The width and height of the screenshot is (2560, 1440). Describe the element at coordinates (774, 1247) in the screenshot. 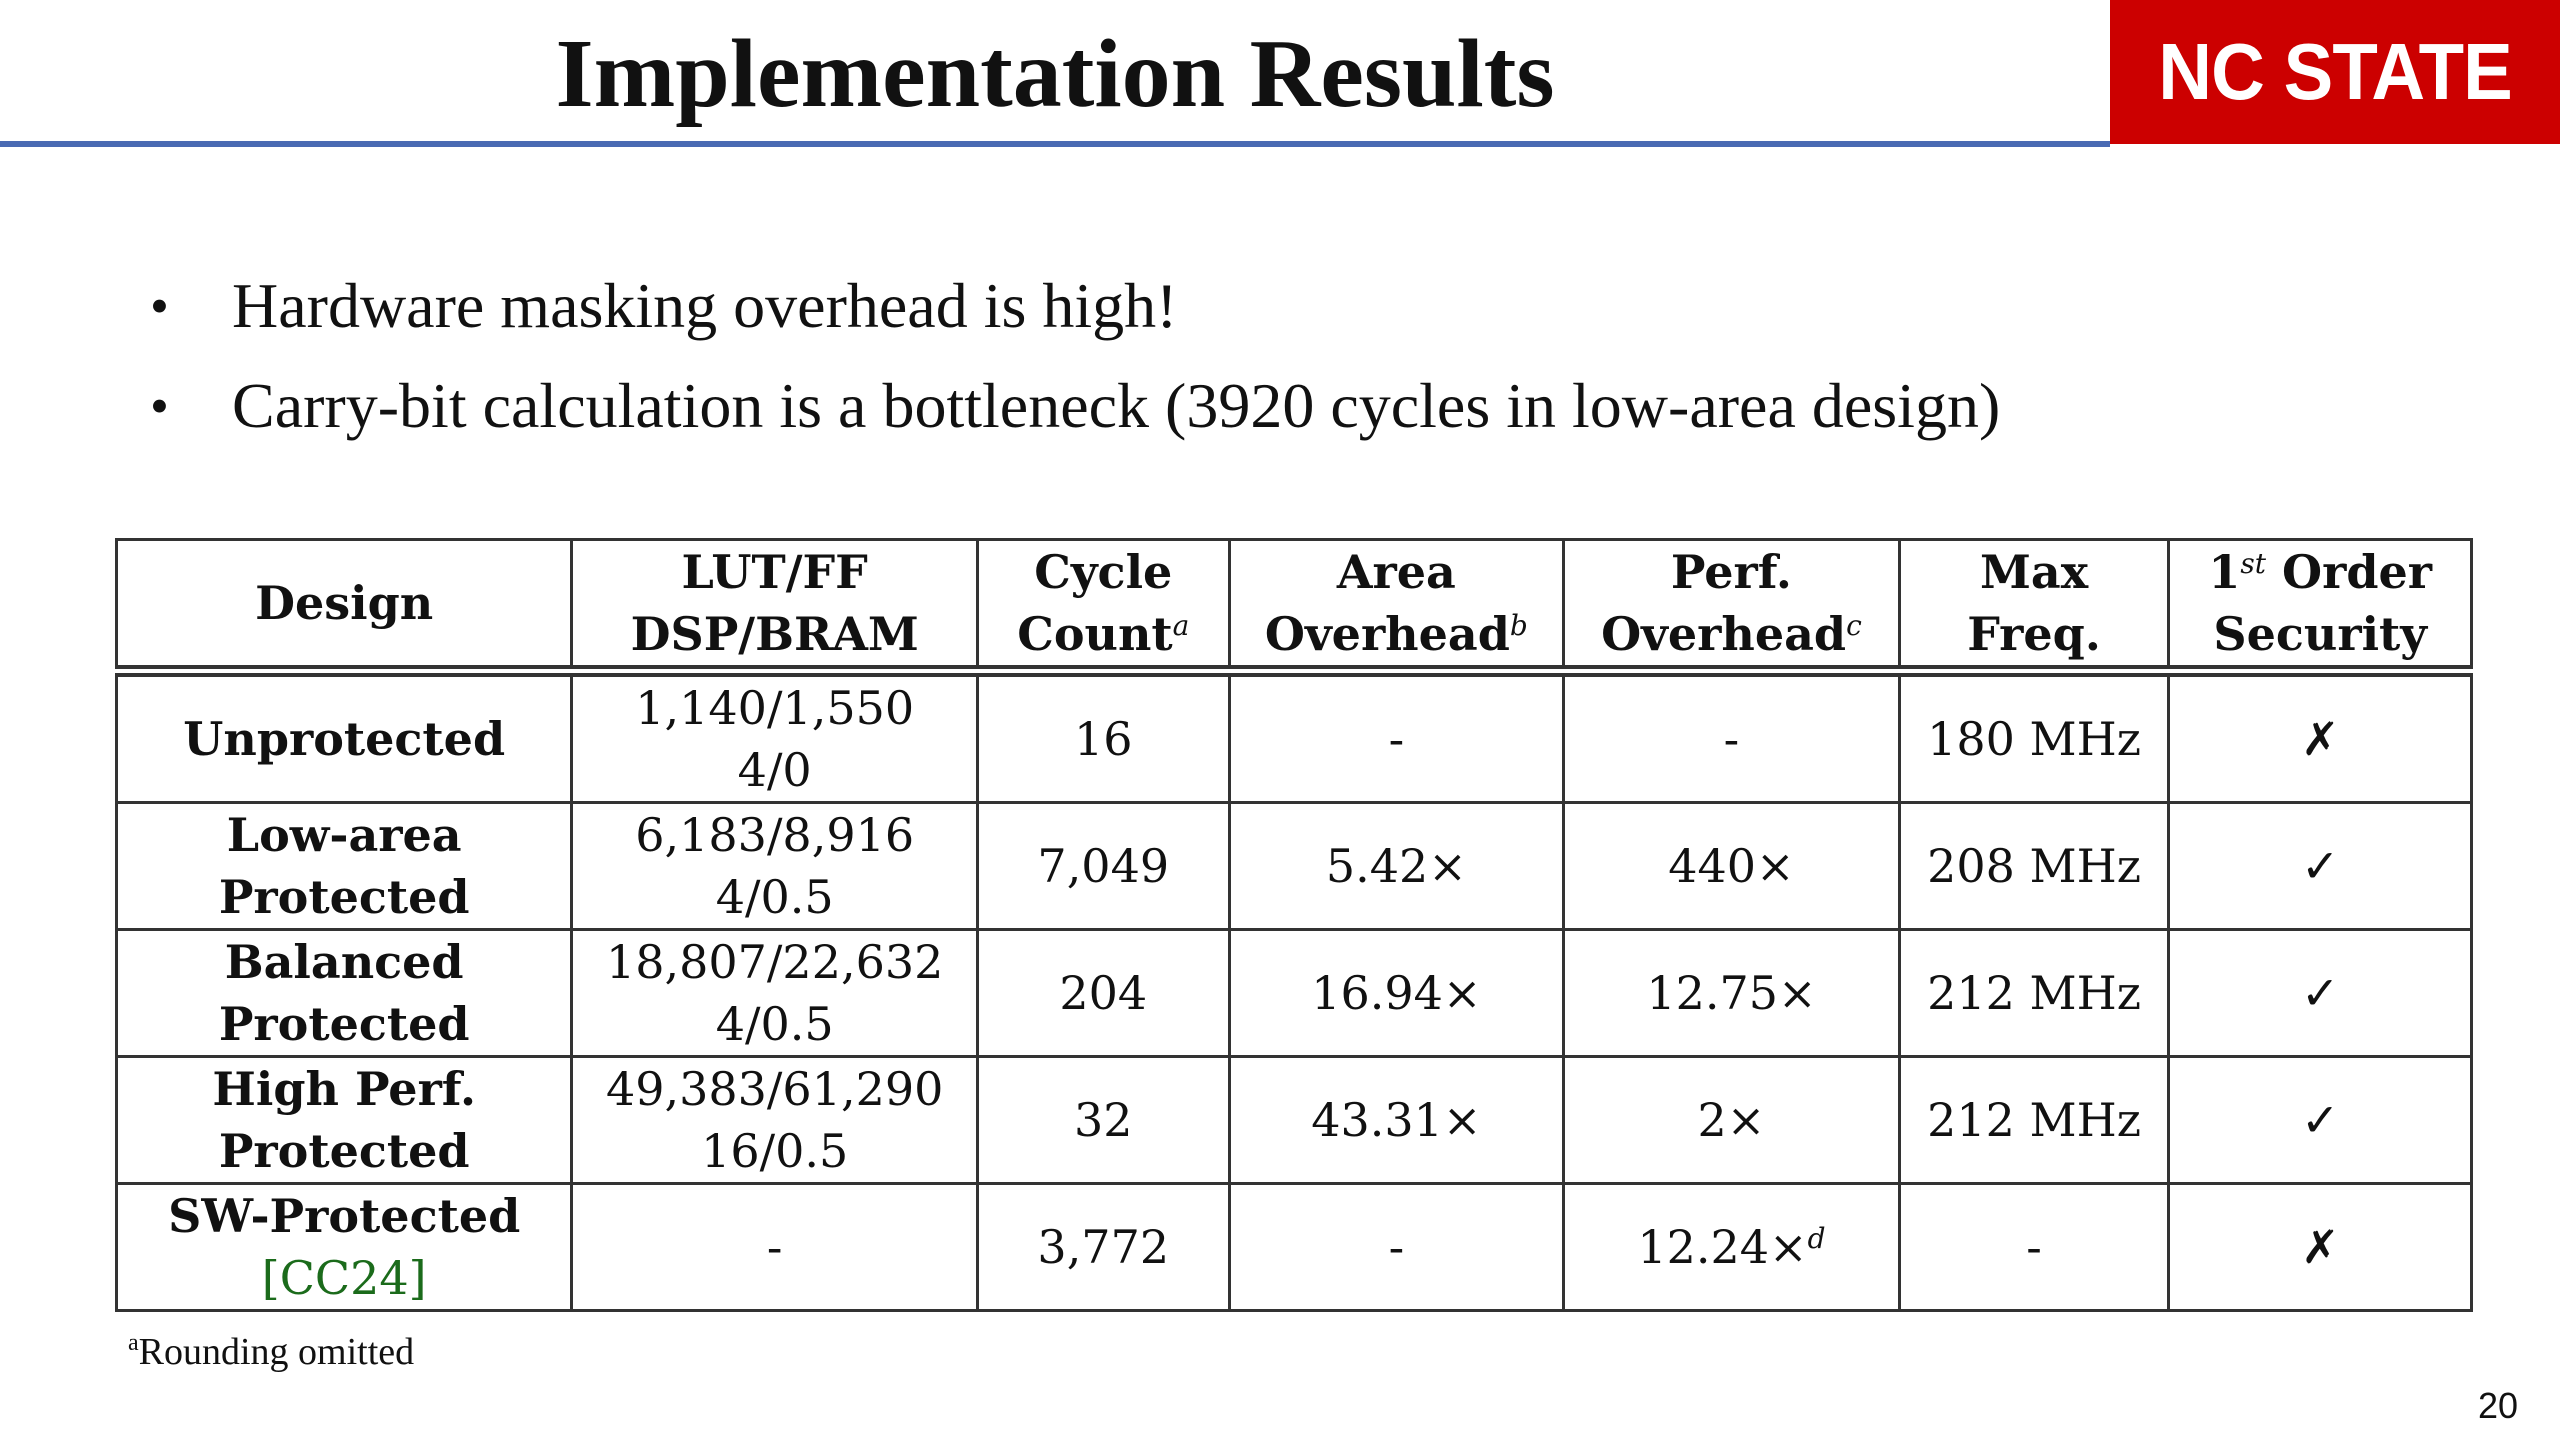

I see `cell-resources: -` at that location.